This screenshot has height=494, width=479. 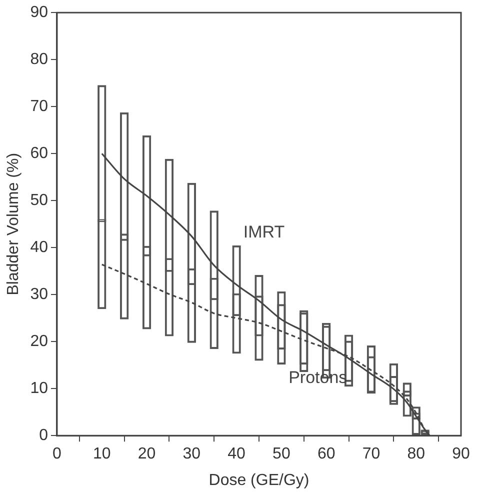 What do you see at coordinates (191, 454) in the screenshot?
I see `x-tick-label: 30` at bounding box center [191, 454].